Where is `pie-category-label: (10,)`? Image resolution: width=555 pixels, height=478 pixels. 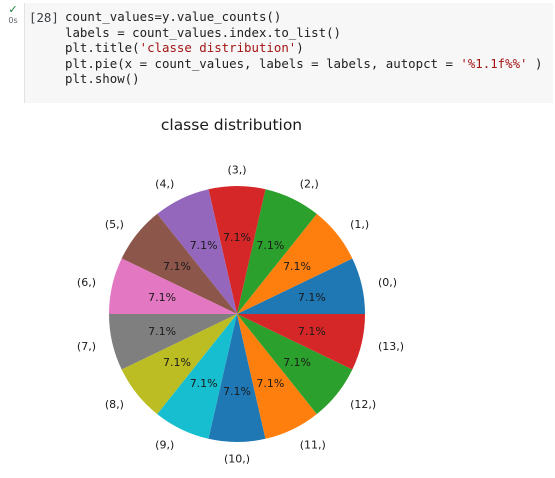 pie-category-label: (10,) is located at coordinates (237, 459).